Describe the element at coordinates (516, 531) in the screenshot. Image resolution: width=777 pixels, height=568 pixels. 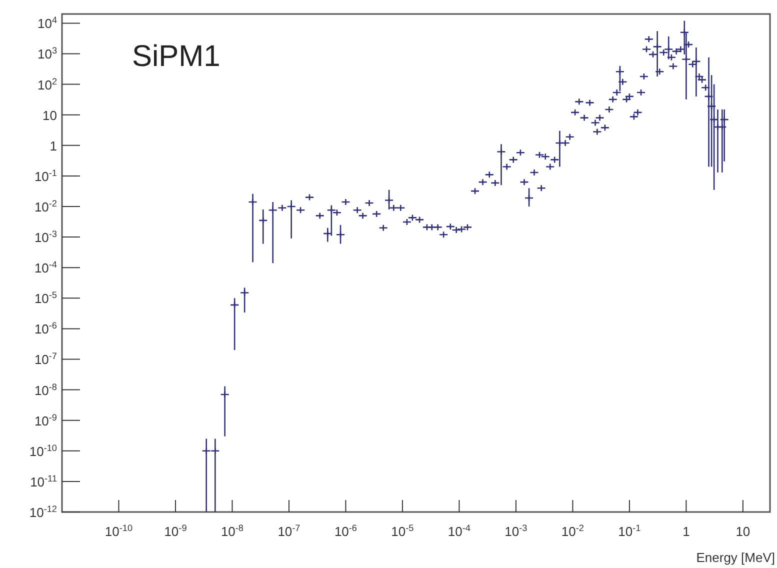
I see `x-tick-label: 10$^{-3}$` at that location.